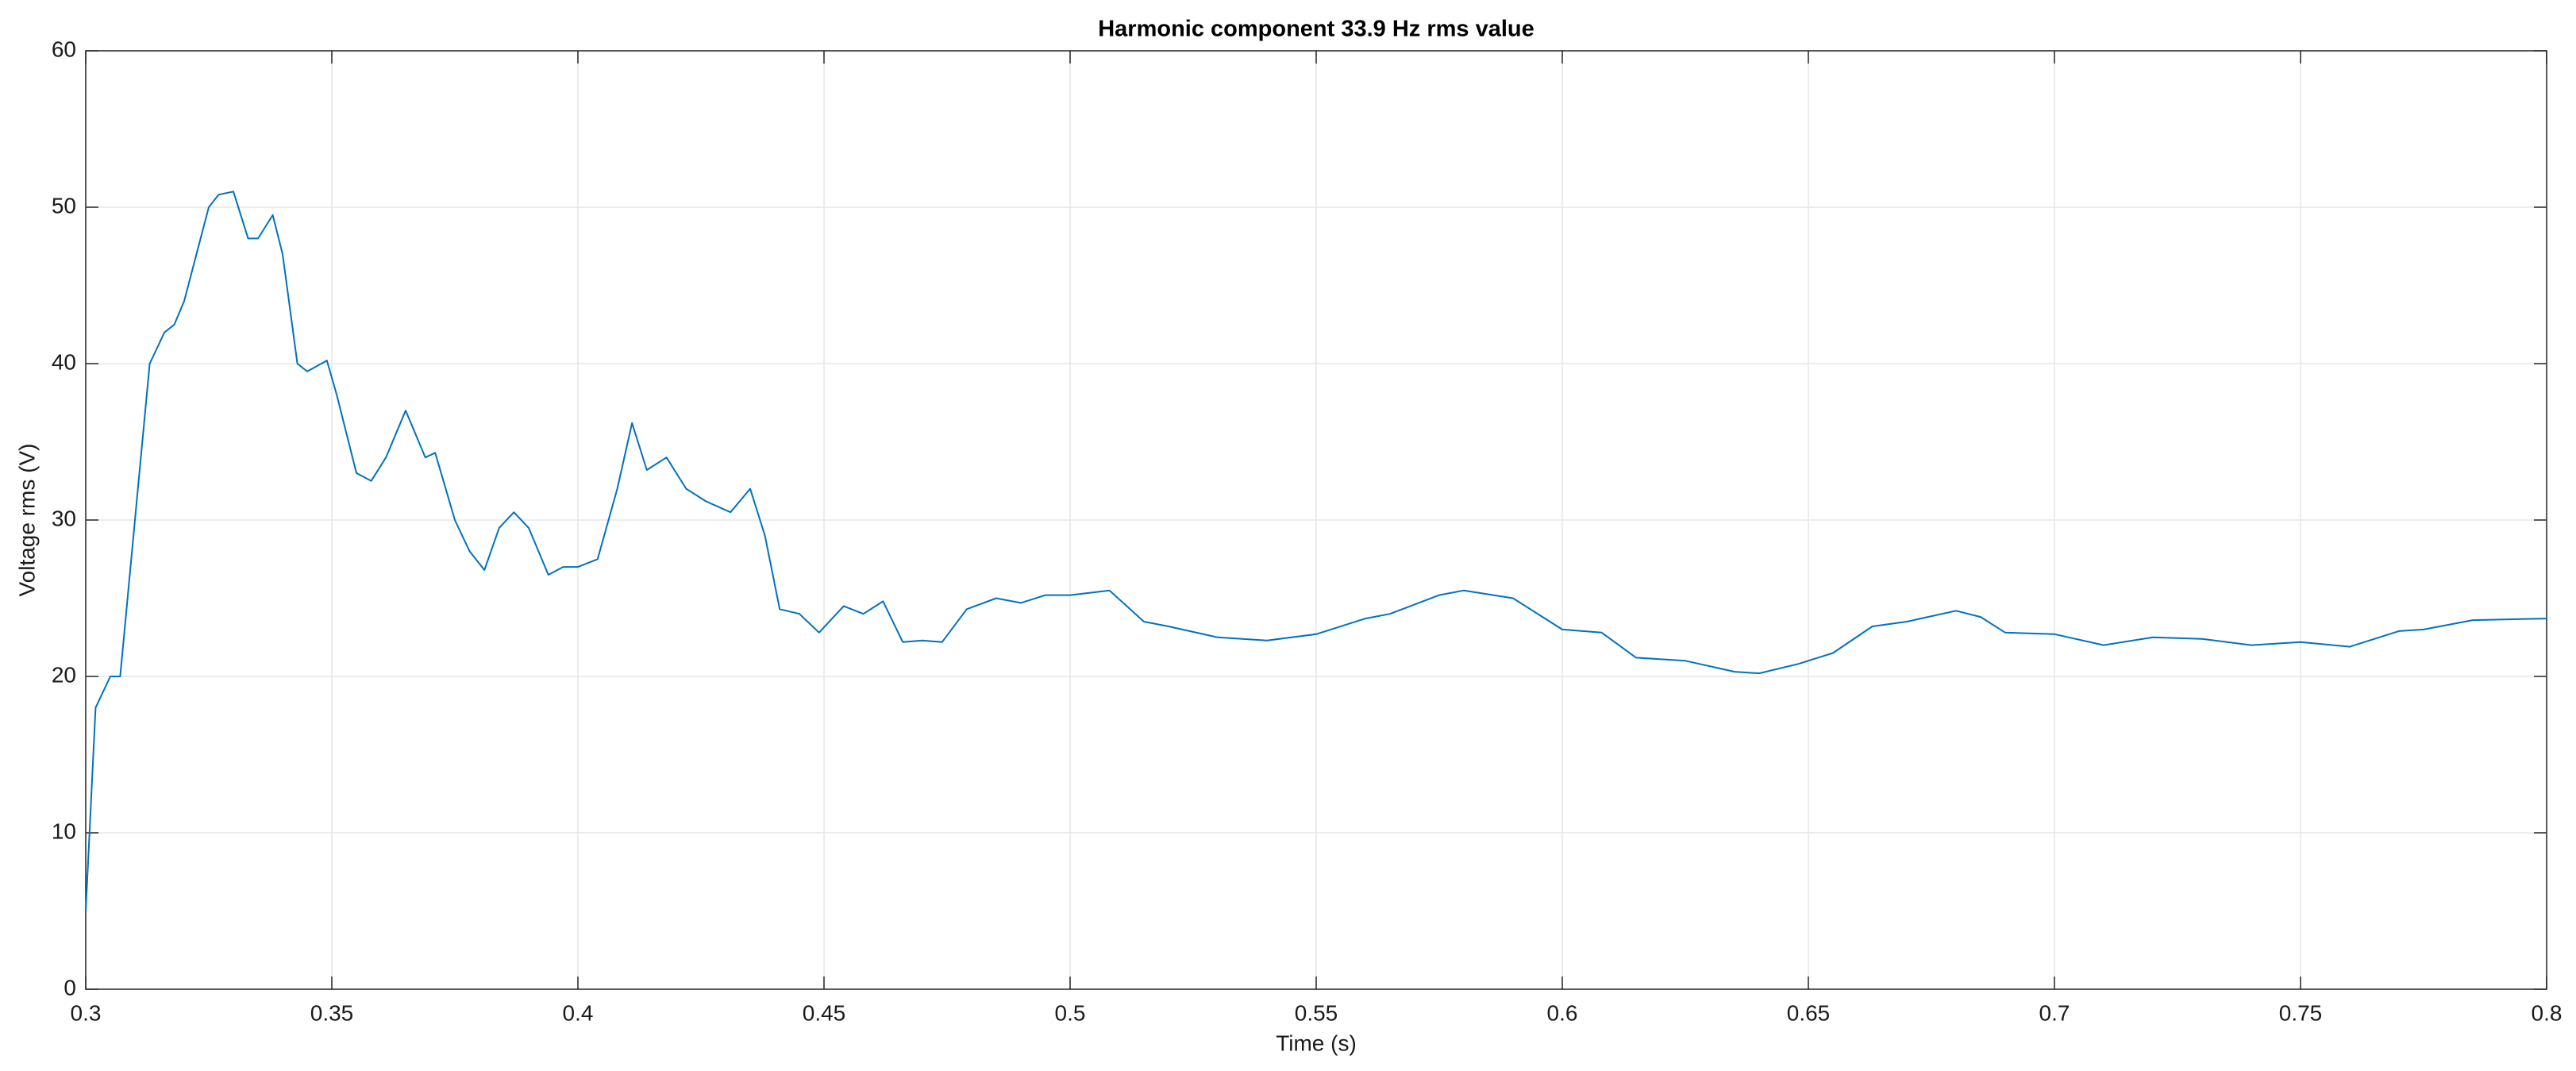 Image resolution: width=2576 pixels, height=1071 pixels. Describe the element at coordinates (1316, 1043) in the screenshot. I see `x-axis-label: Time (s)` at that location.